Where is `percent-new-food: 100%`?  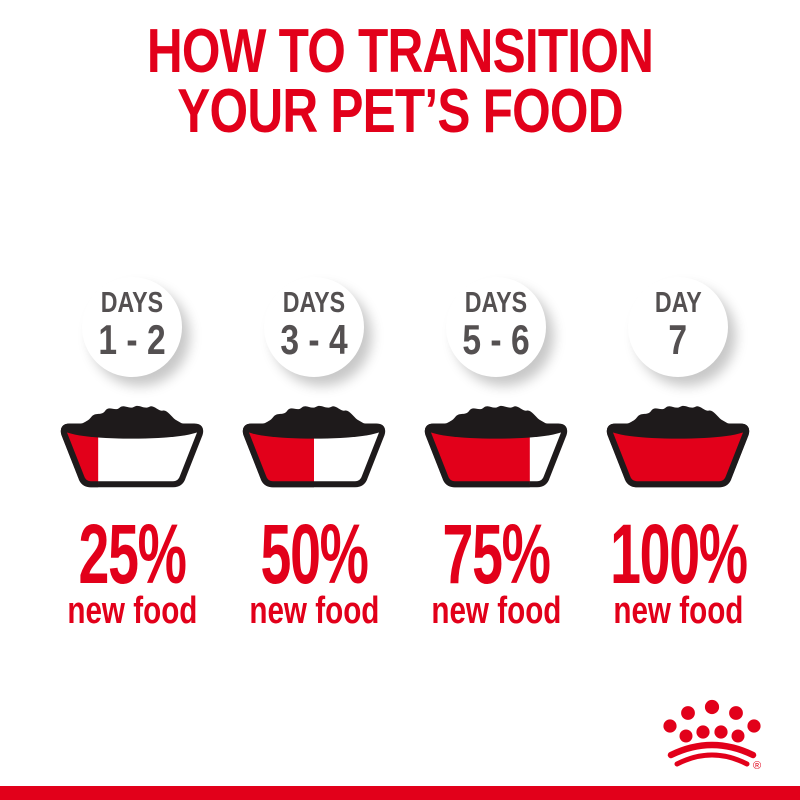
percent-new-food: 100% is located at coordinates (678, 554).